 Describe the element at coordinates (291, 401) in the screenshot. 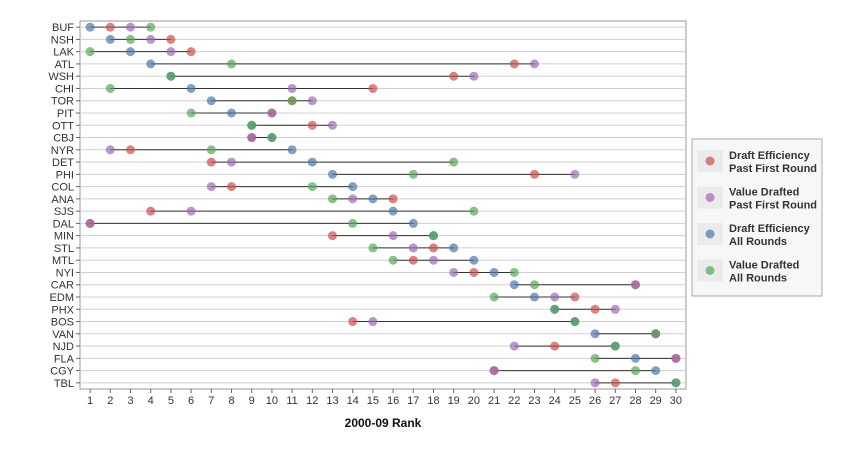

I see `x-tick-label-11: 11` at that location.